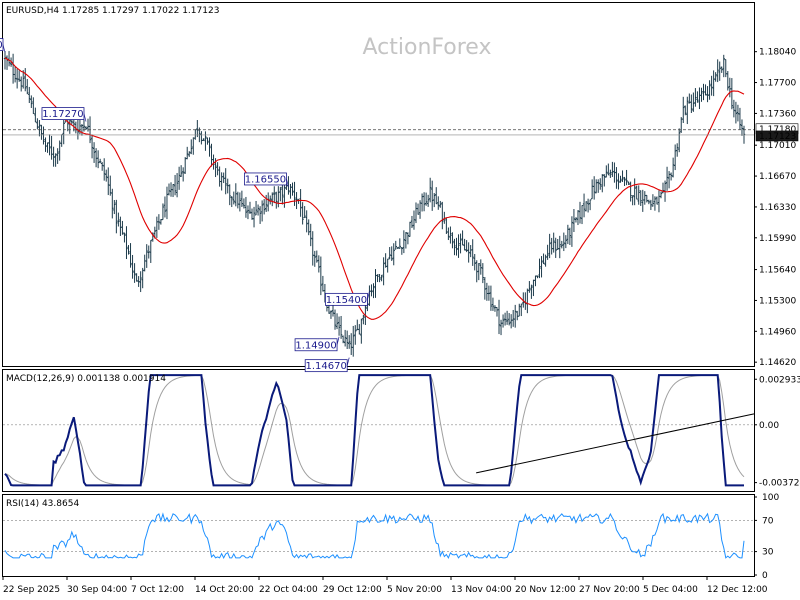  What do you see at coordinates (769, 426) in the screenshot?
I see `macd-tick-label: 0.00` at bounding box center [769, 426].